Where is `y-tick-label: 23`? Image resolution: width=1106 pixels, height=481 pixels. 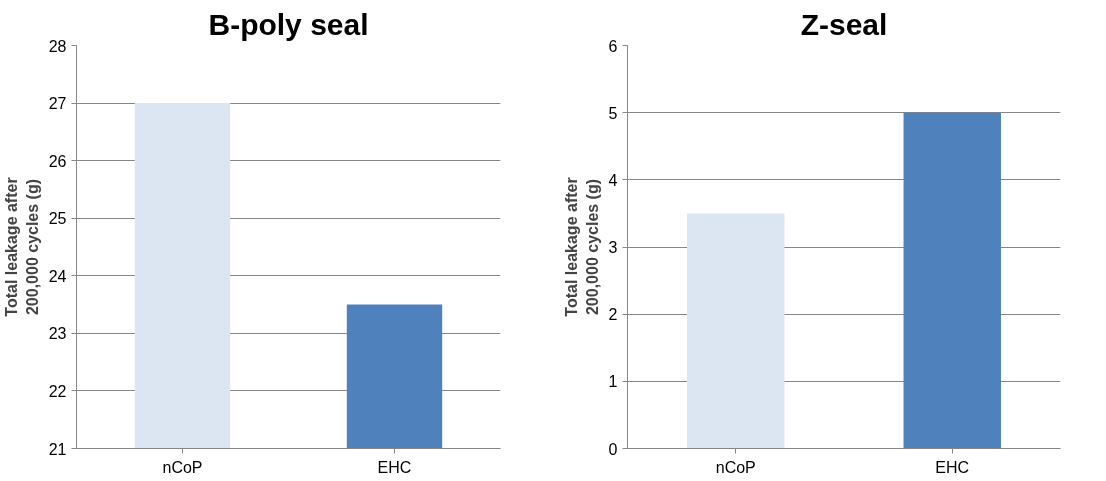
y-tick-label: 23 is located at coordinates (57, 334).